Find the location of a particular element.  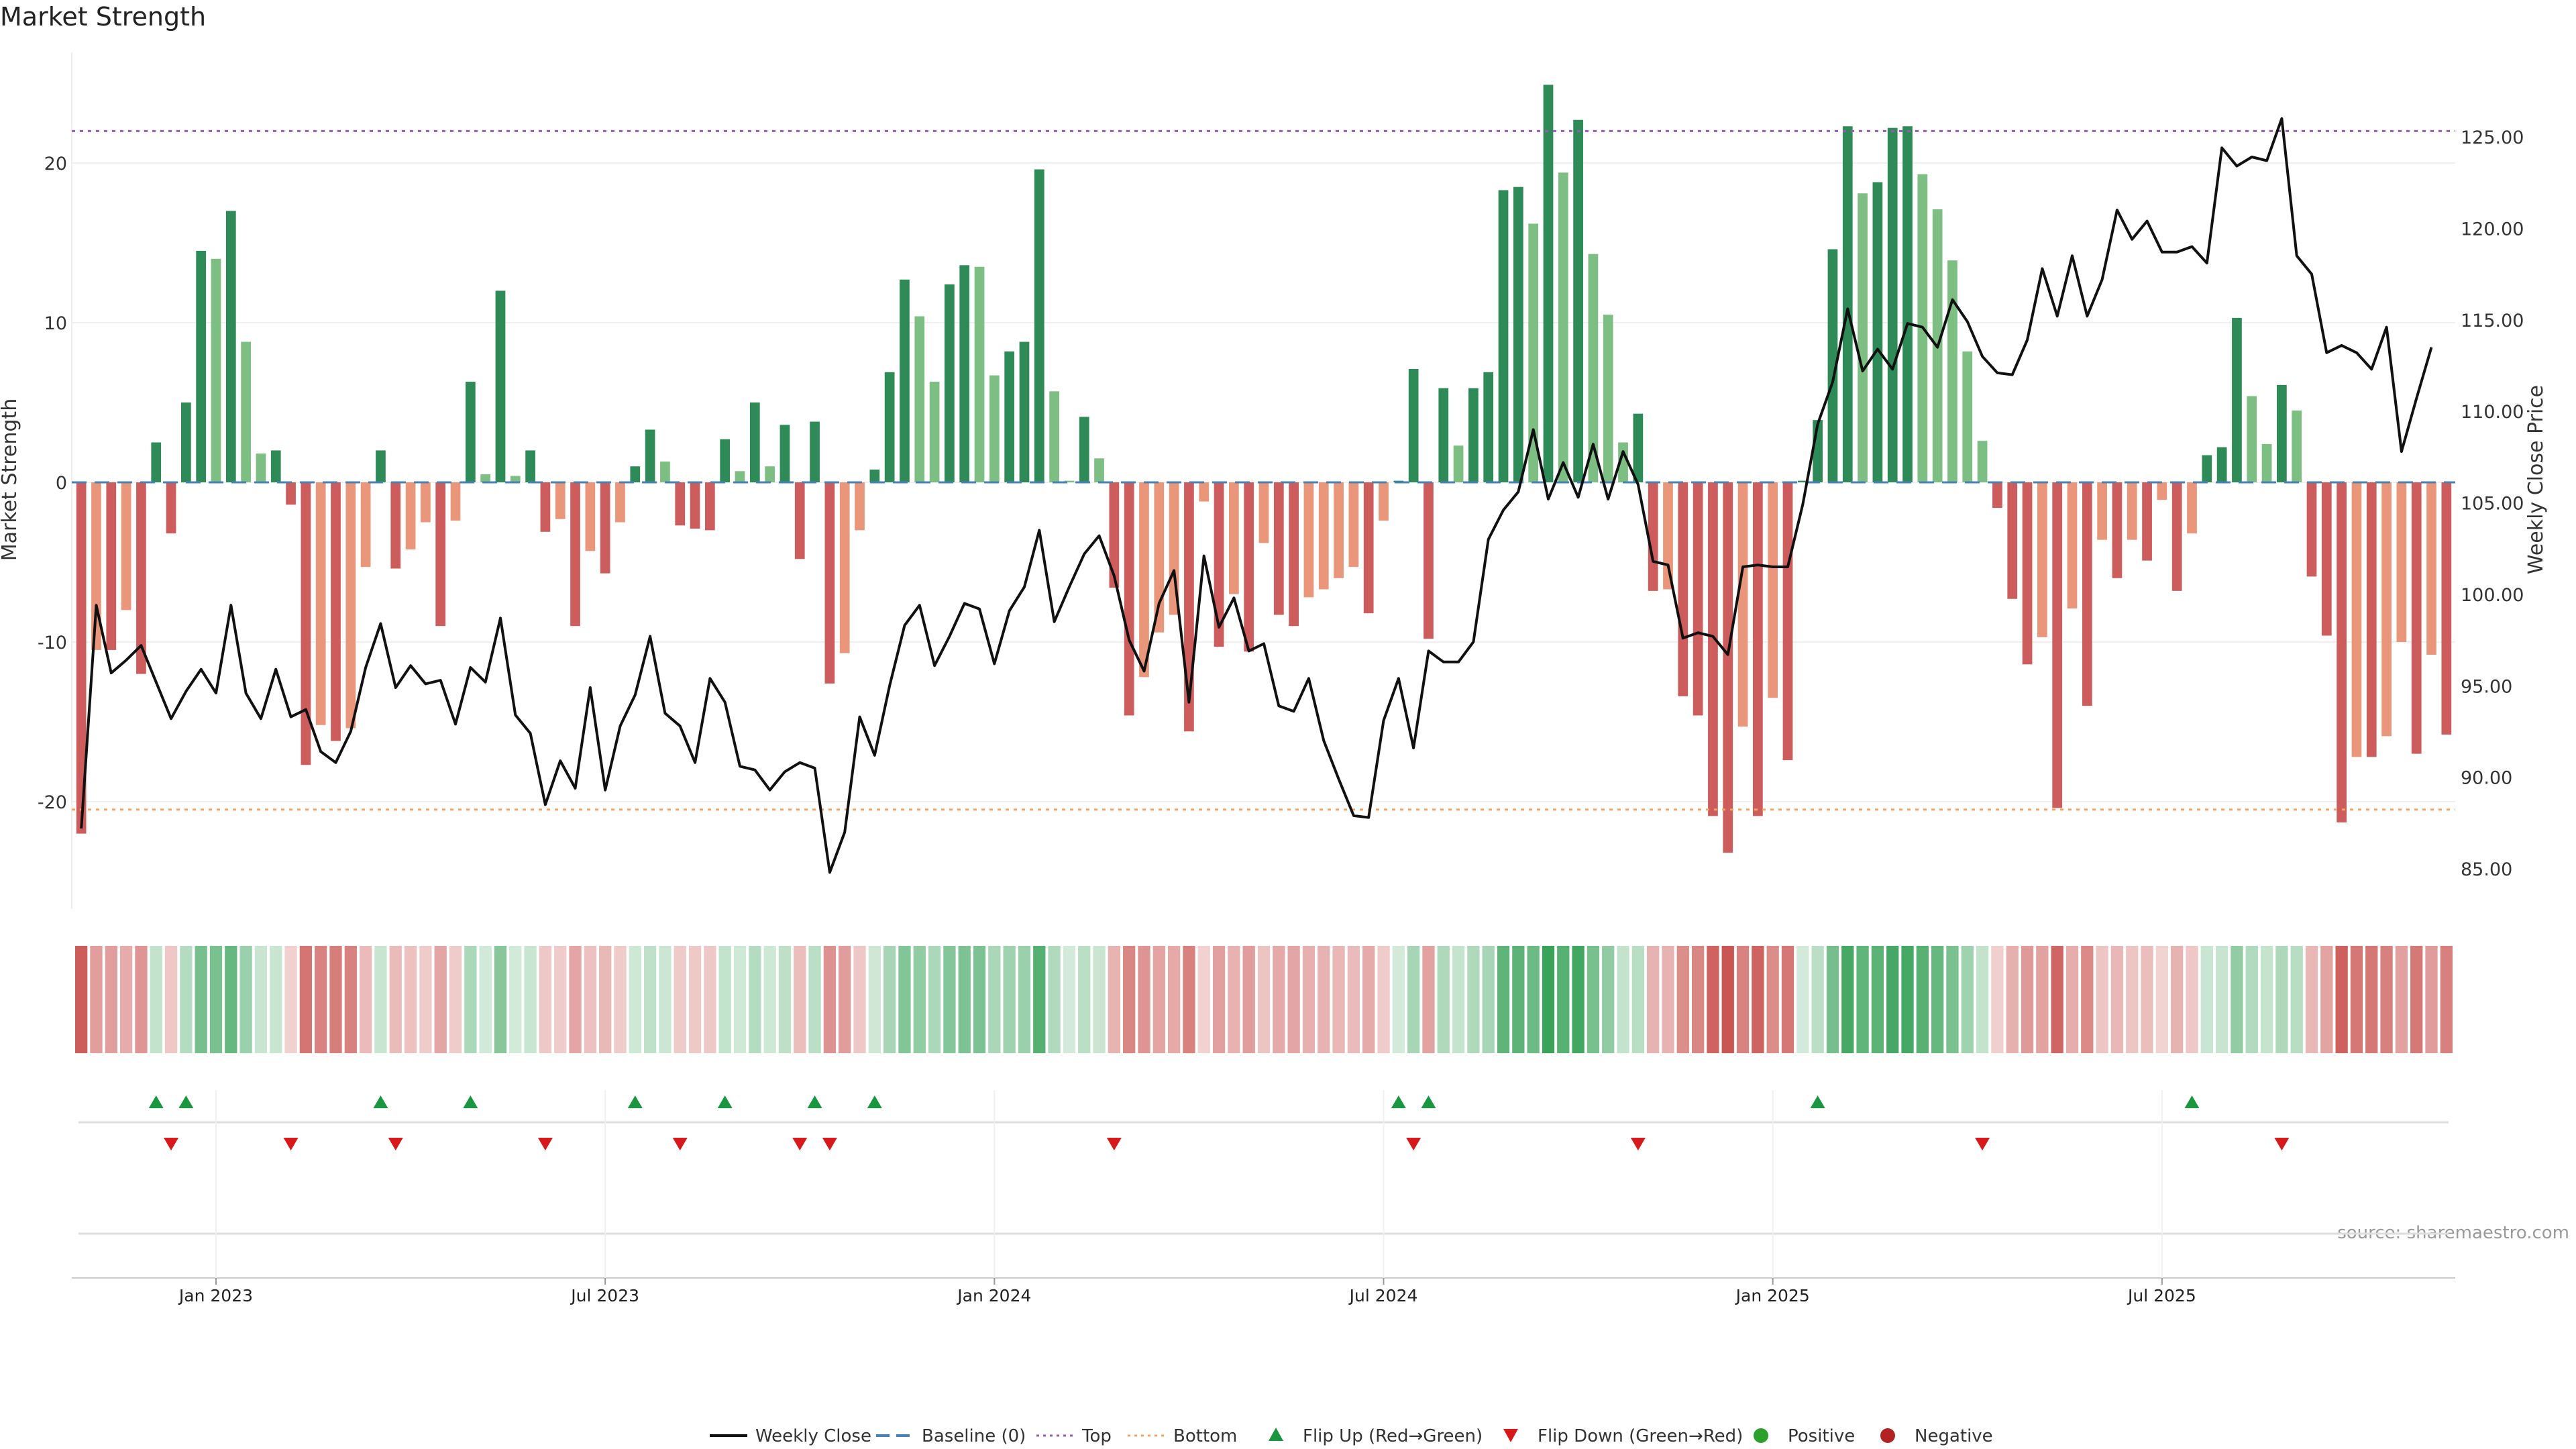

heatmap-strip is located at coordinates (1264, 999).